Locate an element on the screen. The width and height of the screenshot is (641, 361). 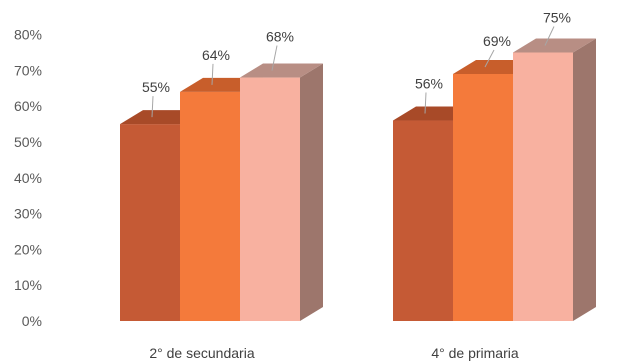
y-axis: 0% 10% 20% 30% 40% 50% 60% 70% 80% is located at coordinates (28, 178).